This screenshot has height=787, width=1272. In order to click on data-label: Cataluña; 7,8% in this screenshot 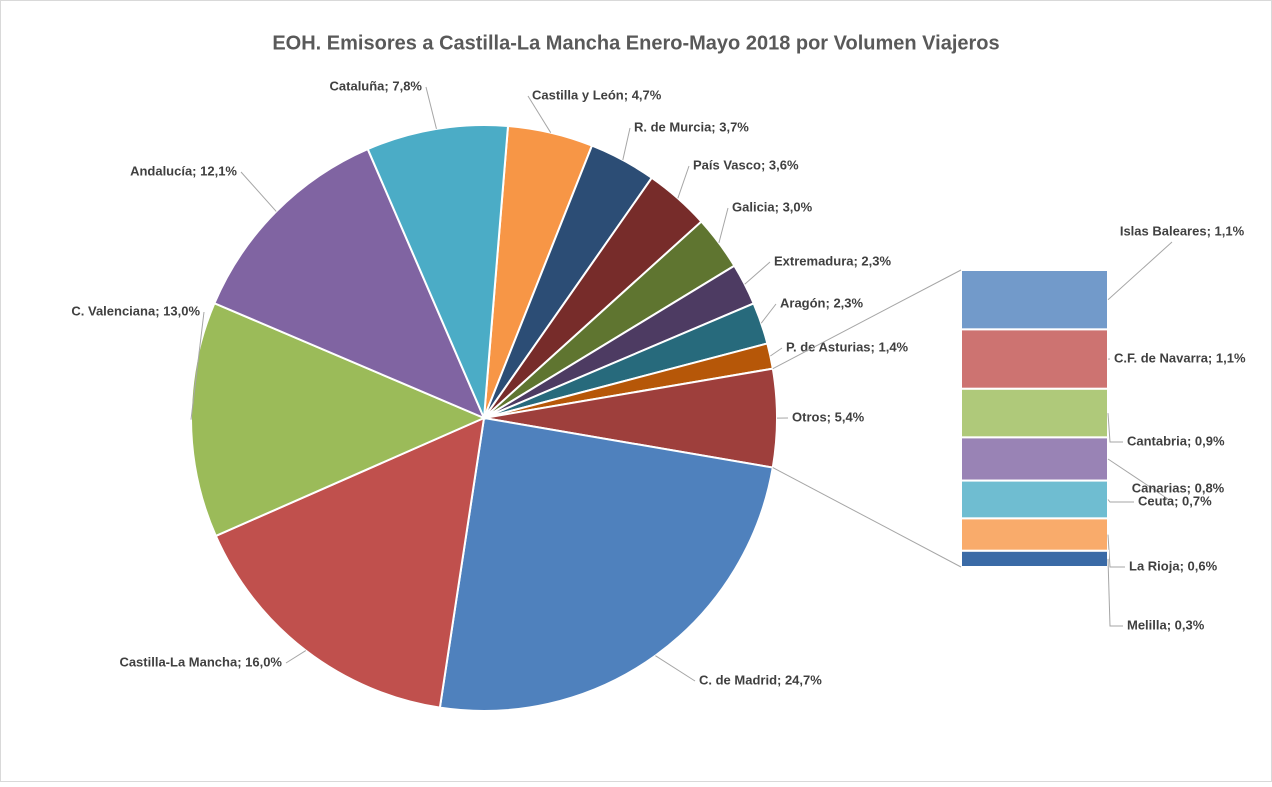, I will do `click(376, 85)`.